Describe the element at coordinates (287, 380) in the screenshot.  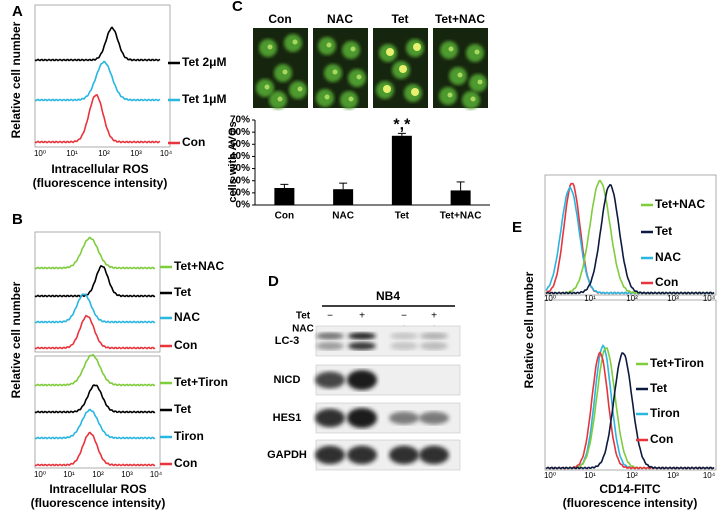
I see `blot-label: NICD` at that location.